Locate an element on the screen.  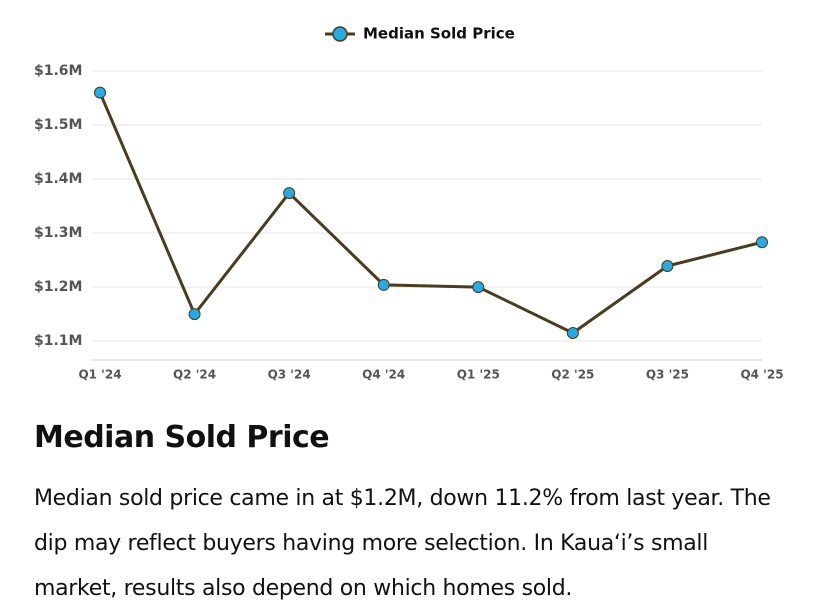
x-tick-label: Q3 '24 is located at coordinates (289, 375).